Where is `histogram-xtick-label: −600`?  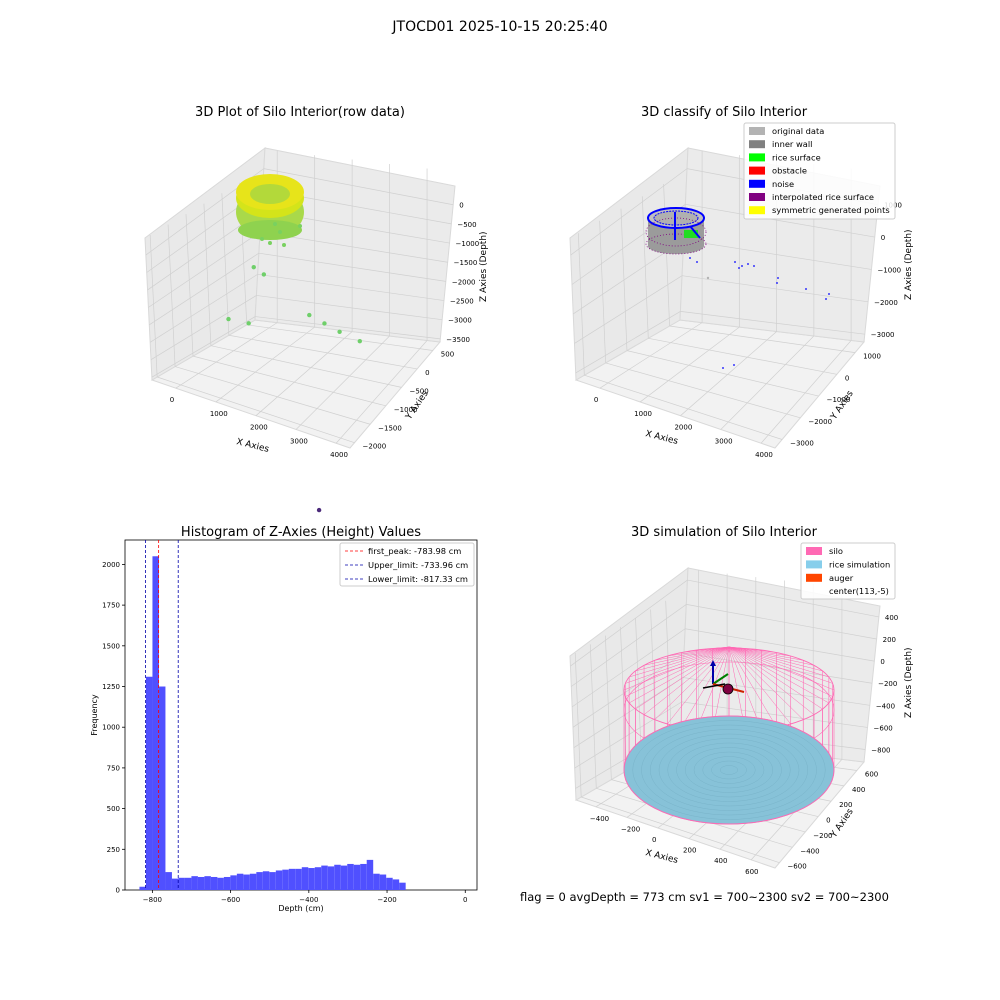 histogram-xtick-label: −600 is located at coordinates (230, 900).